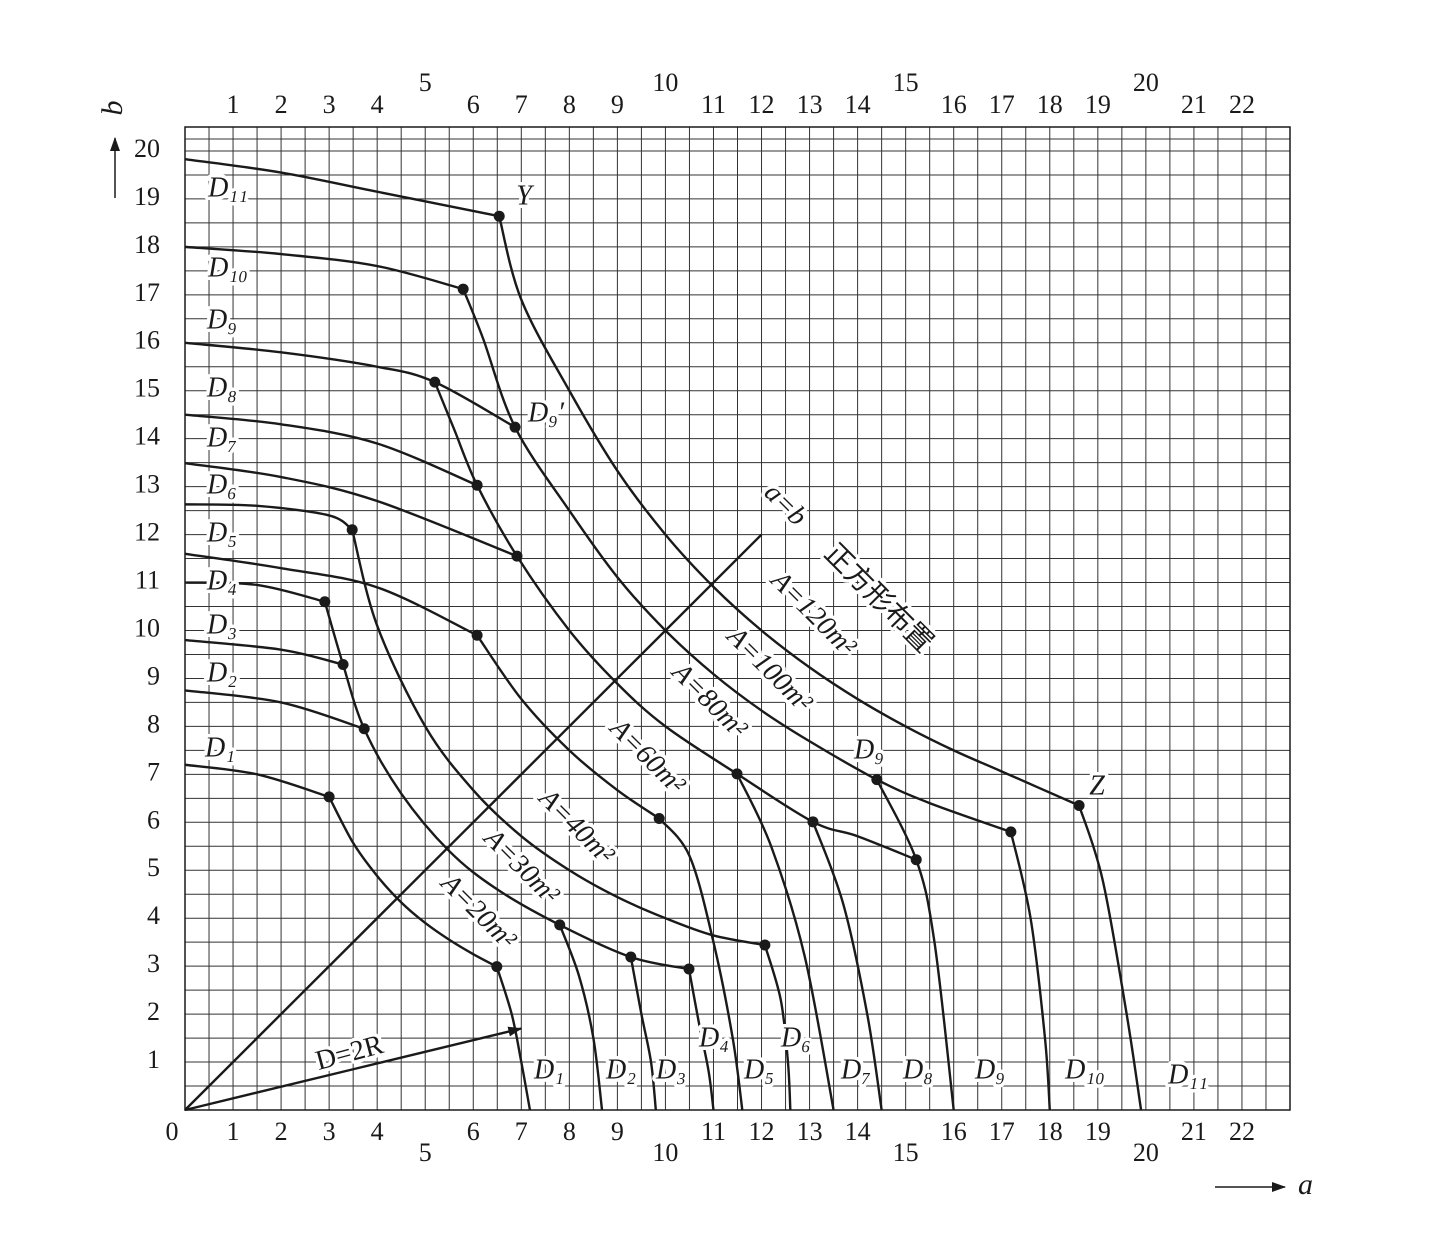  I want to click on annotation: A=40m², so click(575, 825).